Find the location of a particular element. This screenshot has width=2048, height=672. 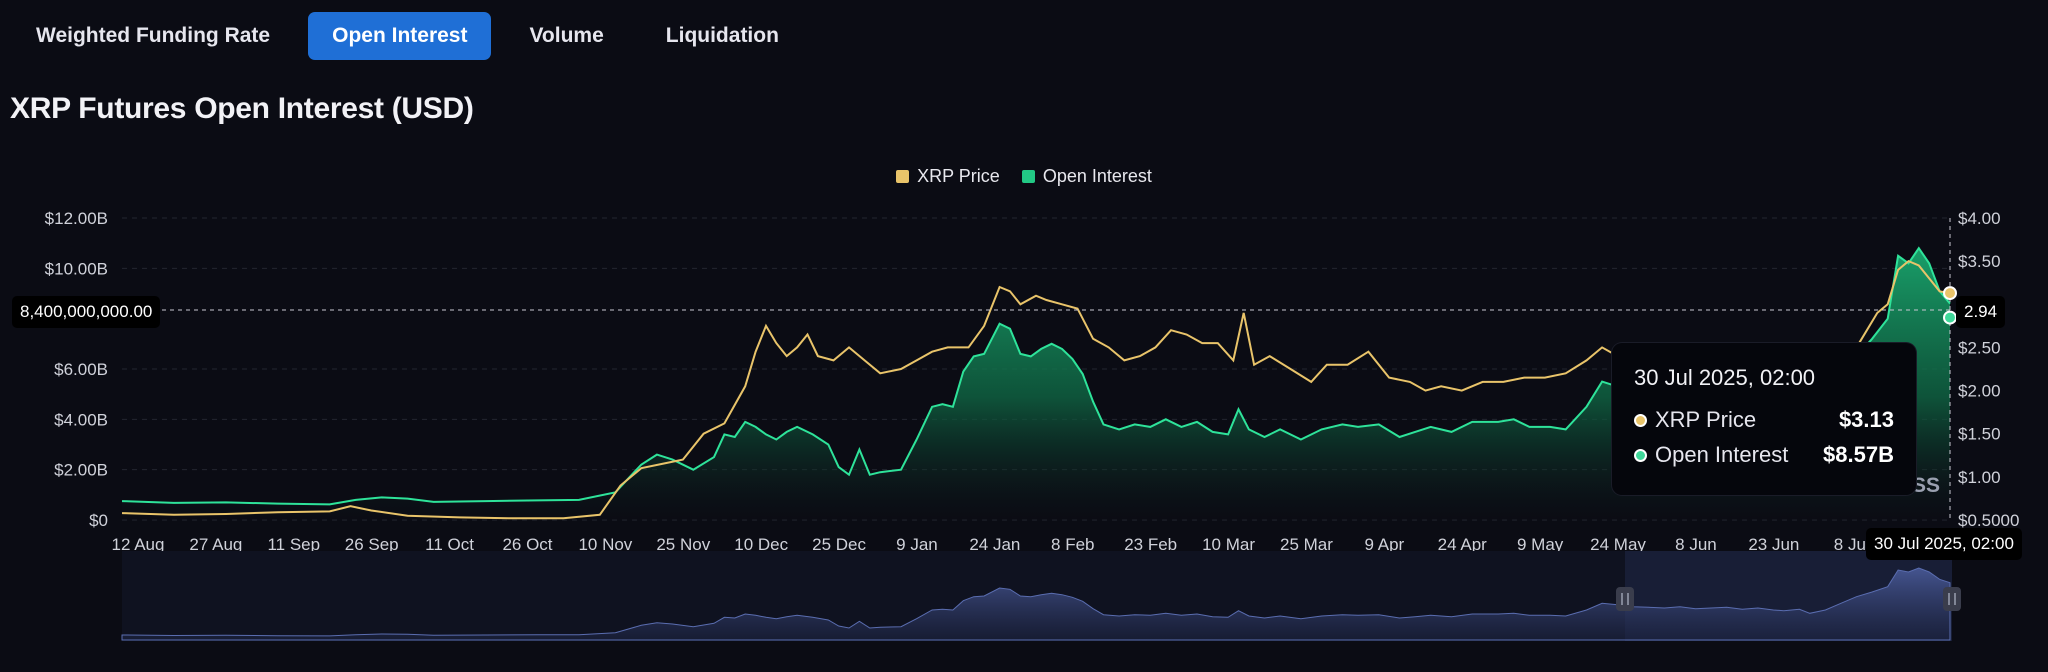

tooltip-value-oi: $8.57B is located at coordinates (1858, 454).